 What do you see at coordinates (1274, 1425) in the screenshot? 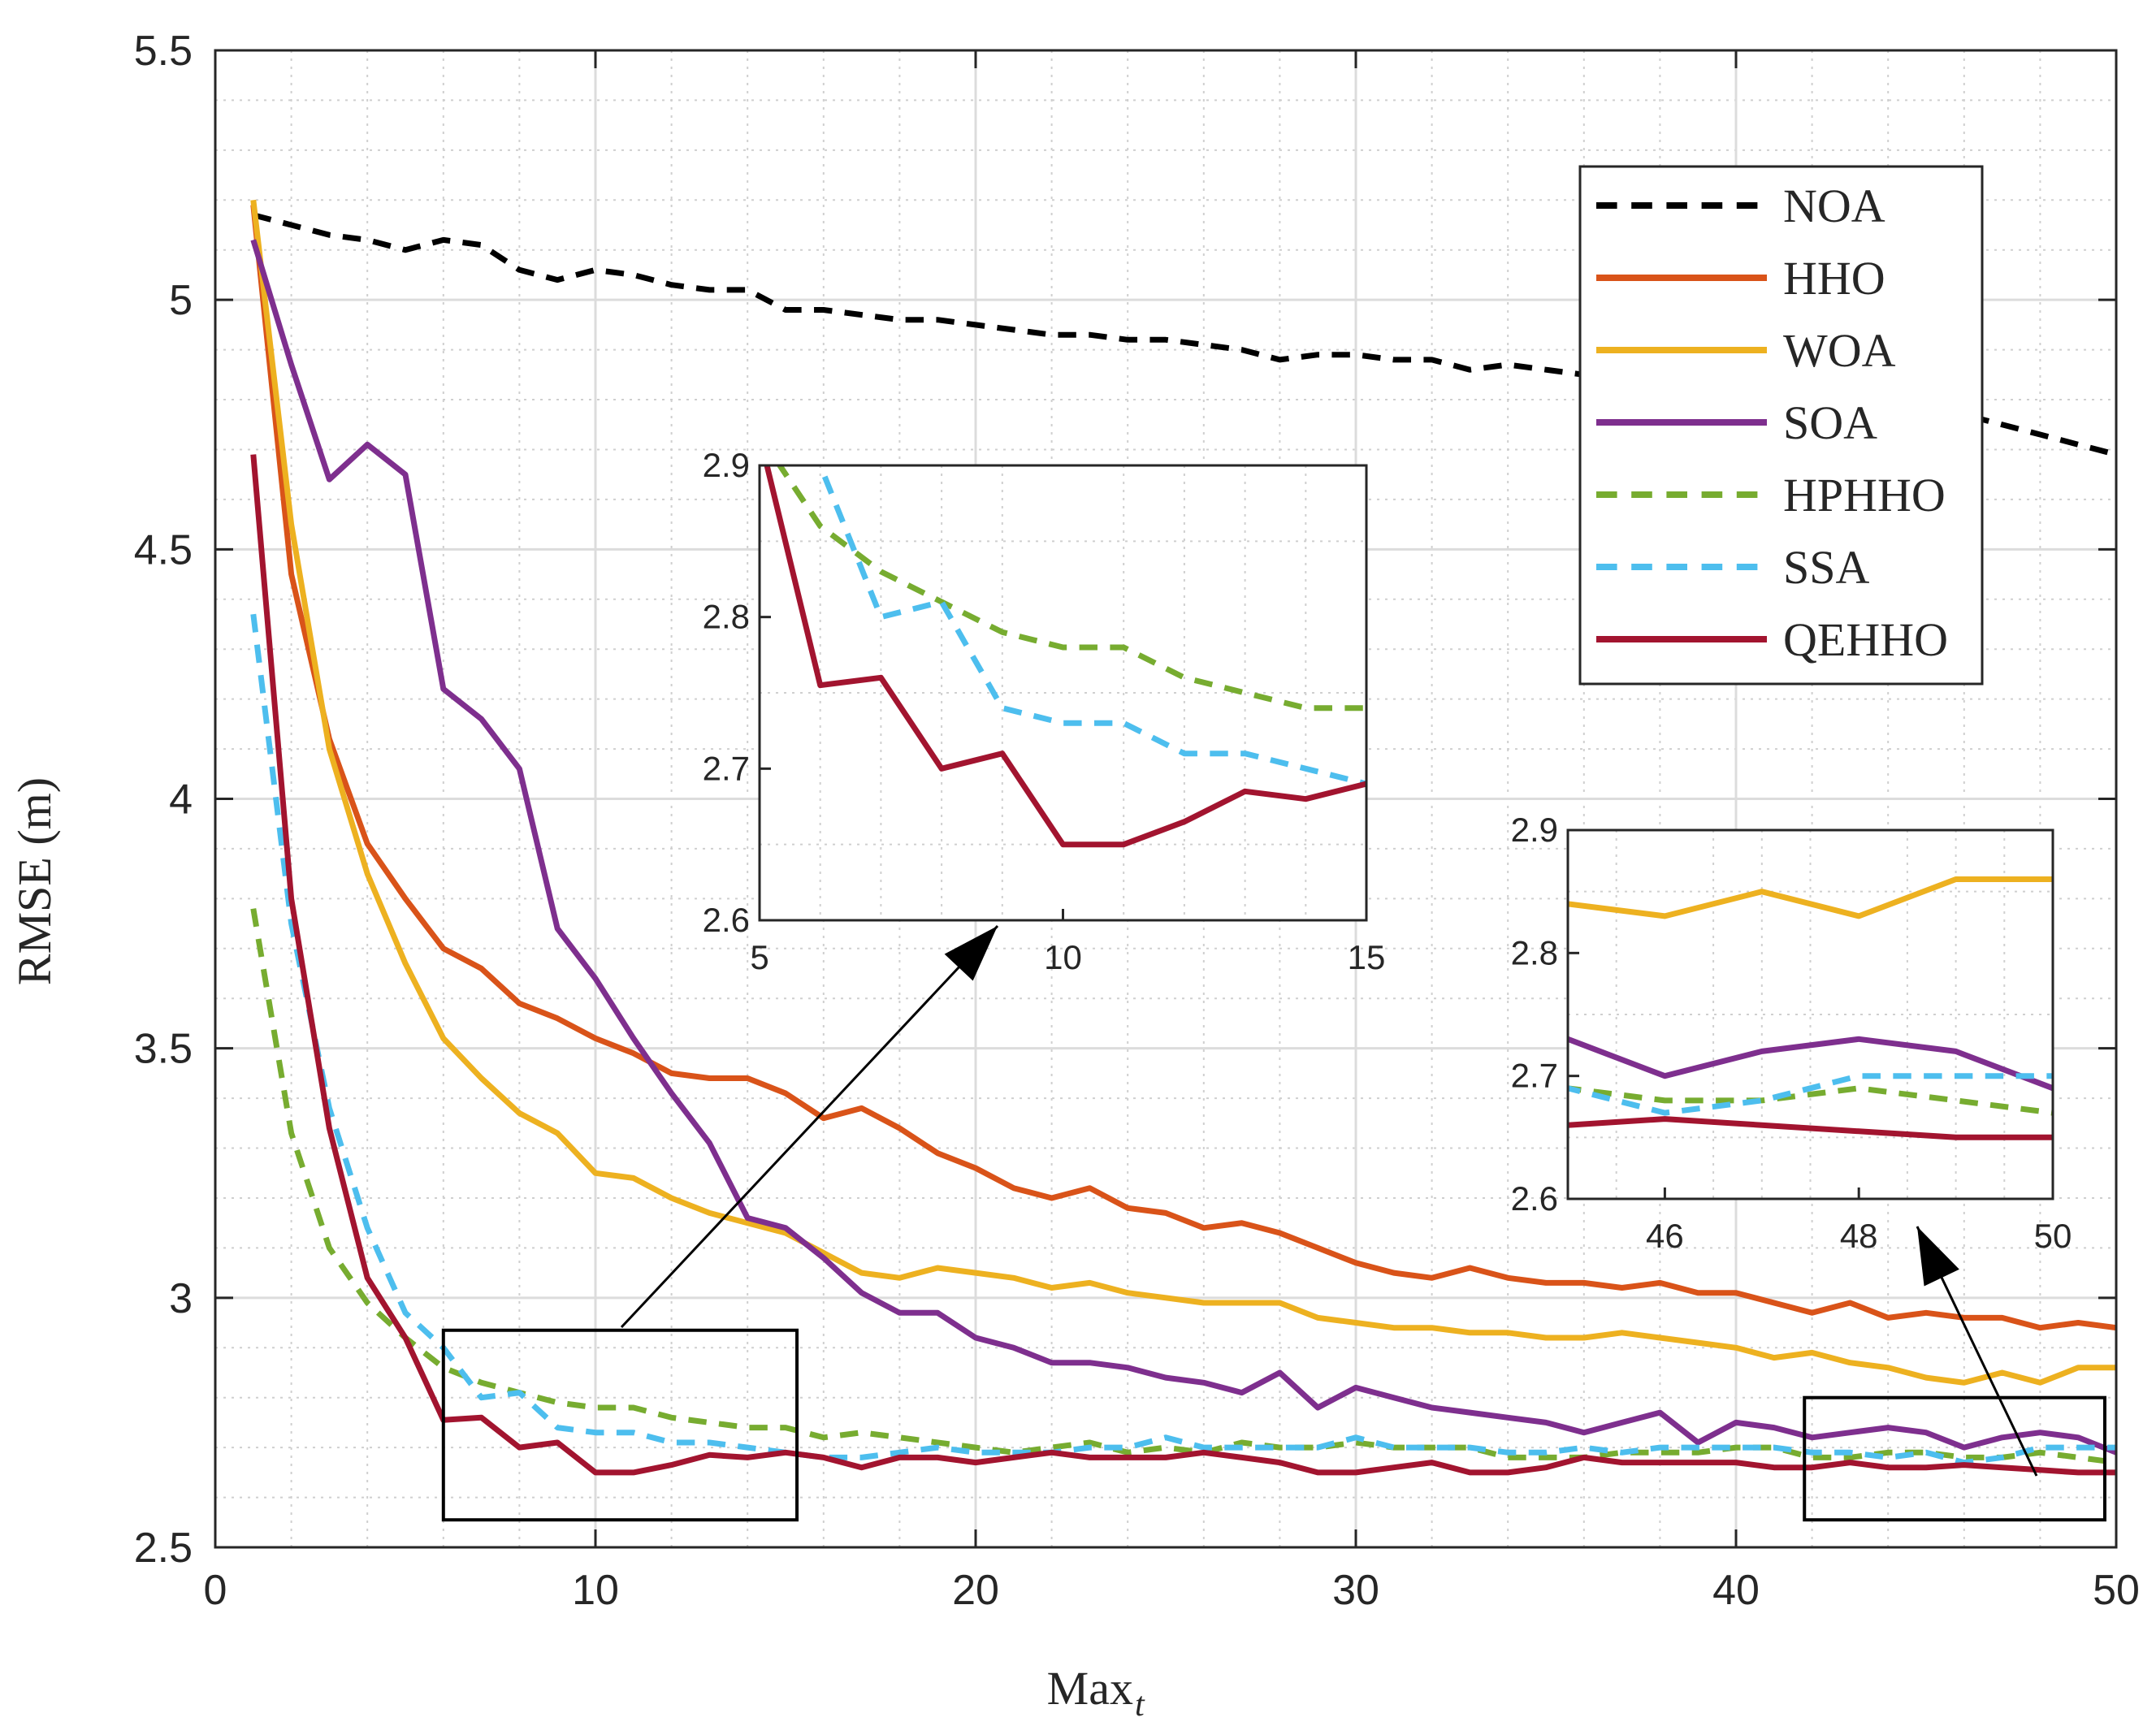
I see `zoom-source-boxes` at bounding box center [1274, 1425].